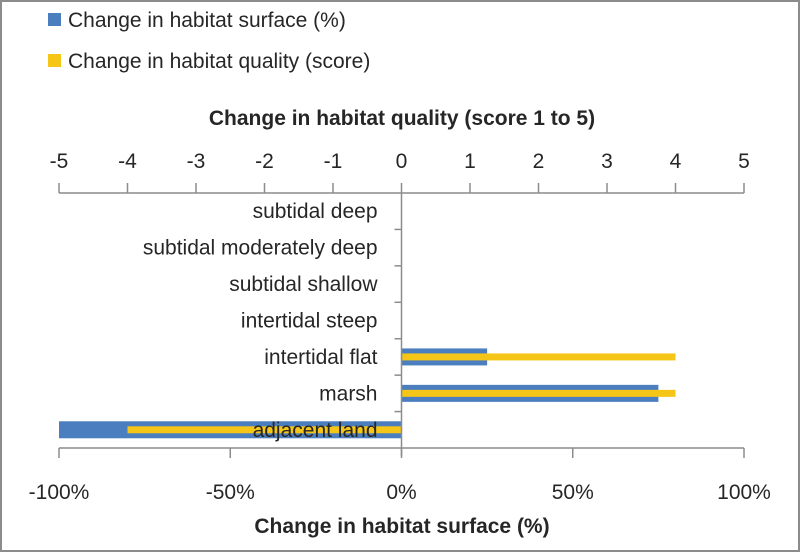  I want to click on legend-label-surface: Change in habitat surface (%), so click(207, 20).